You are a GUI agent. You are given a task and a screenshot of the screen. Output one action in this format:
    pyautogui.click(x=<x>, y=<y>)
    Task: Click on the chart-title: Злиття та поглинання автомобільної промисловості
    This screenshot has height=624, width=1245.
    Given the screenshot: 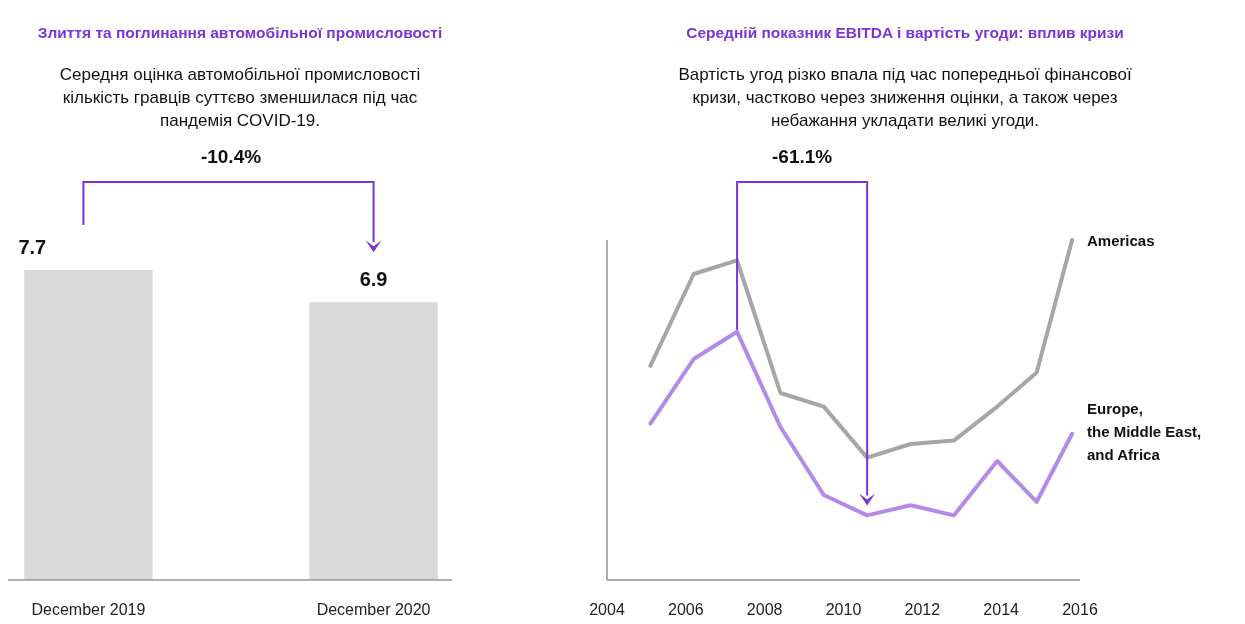 What is the action you would take?
    pyautogui.click(x=240, y=32)
    